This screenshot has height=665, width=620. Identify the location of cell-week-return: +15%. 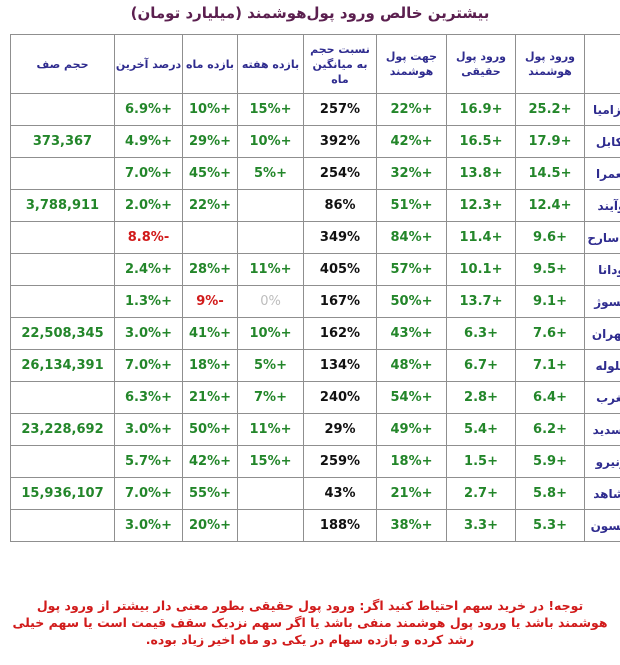
(270, 461).